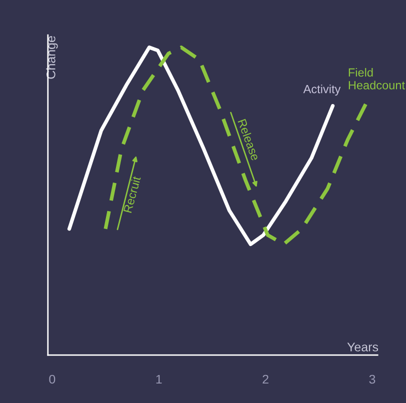 The image size is (406, 403). I want to click on annotation: Release, so click(249, 139).